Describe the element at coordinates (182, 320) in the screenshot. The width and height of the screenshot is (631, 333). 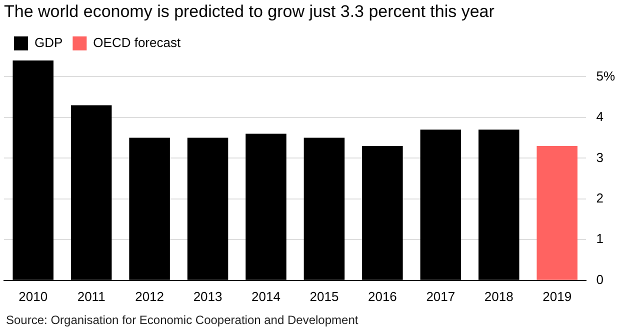
I see `source-note: Source: Organisation for Economic Cooperation and Development` at that location.